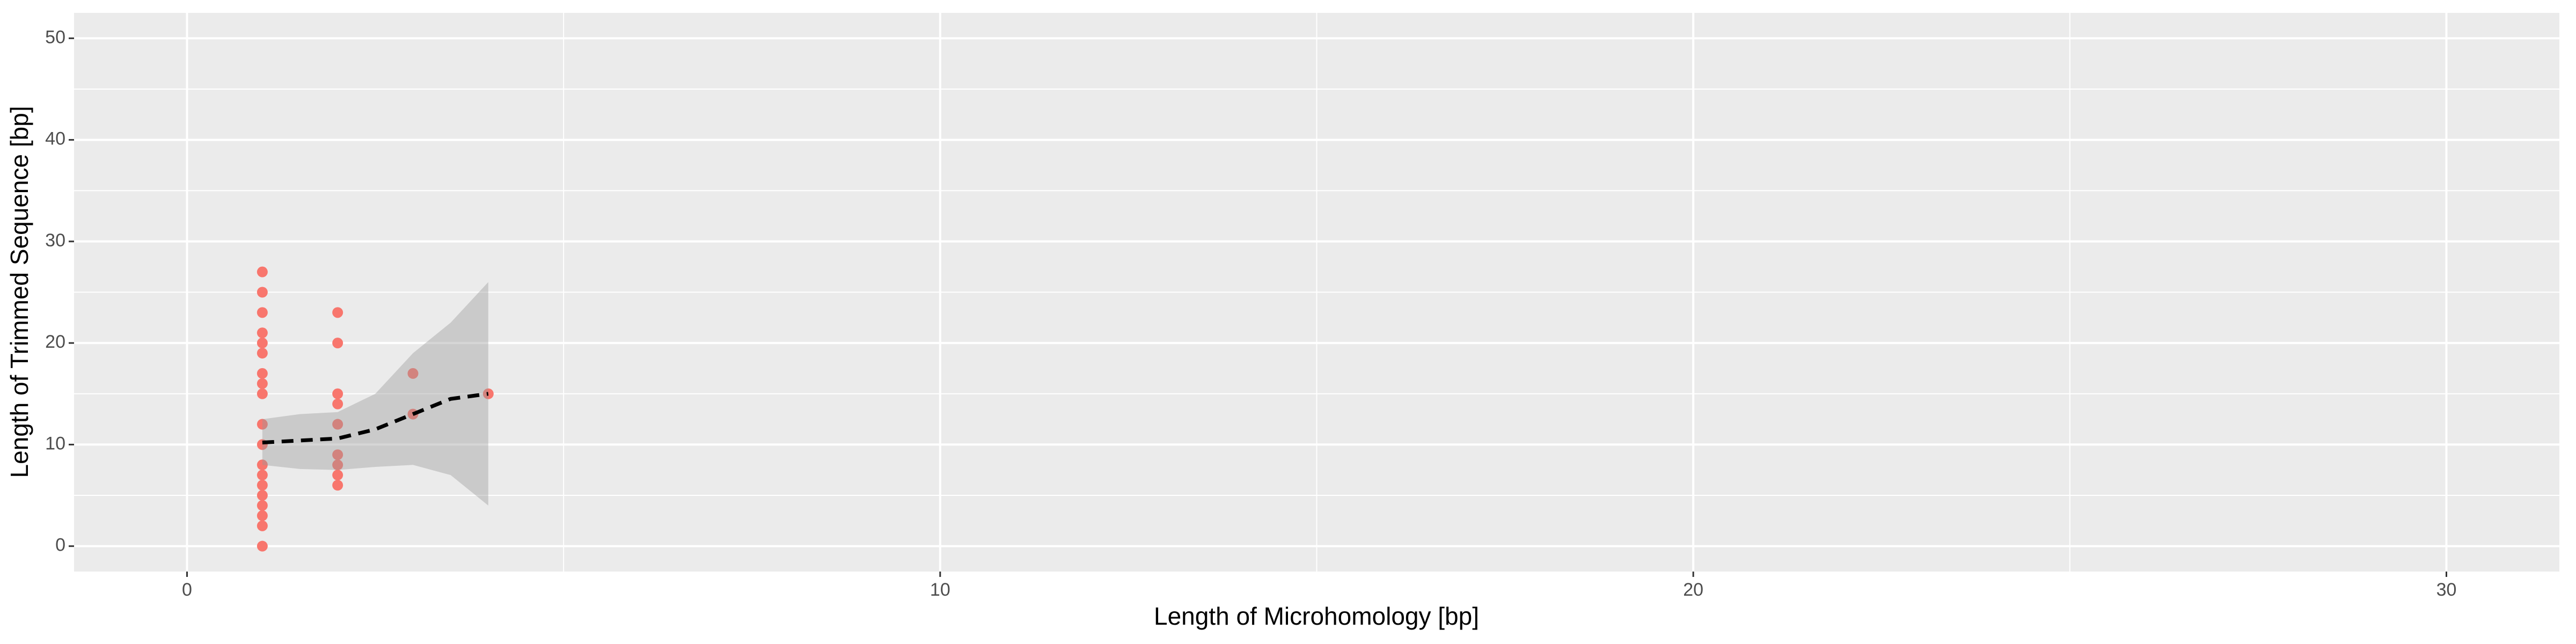 The width and height of the screenshot is (2576, 644). What do you see at coordinates (940, 590) in the screenshot?
I see `x-tick-label: 10` at bounding box center [940, 590].